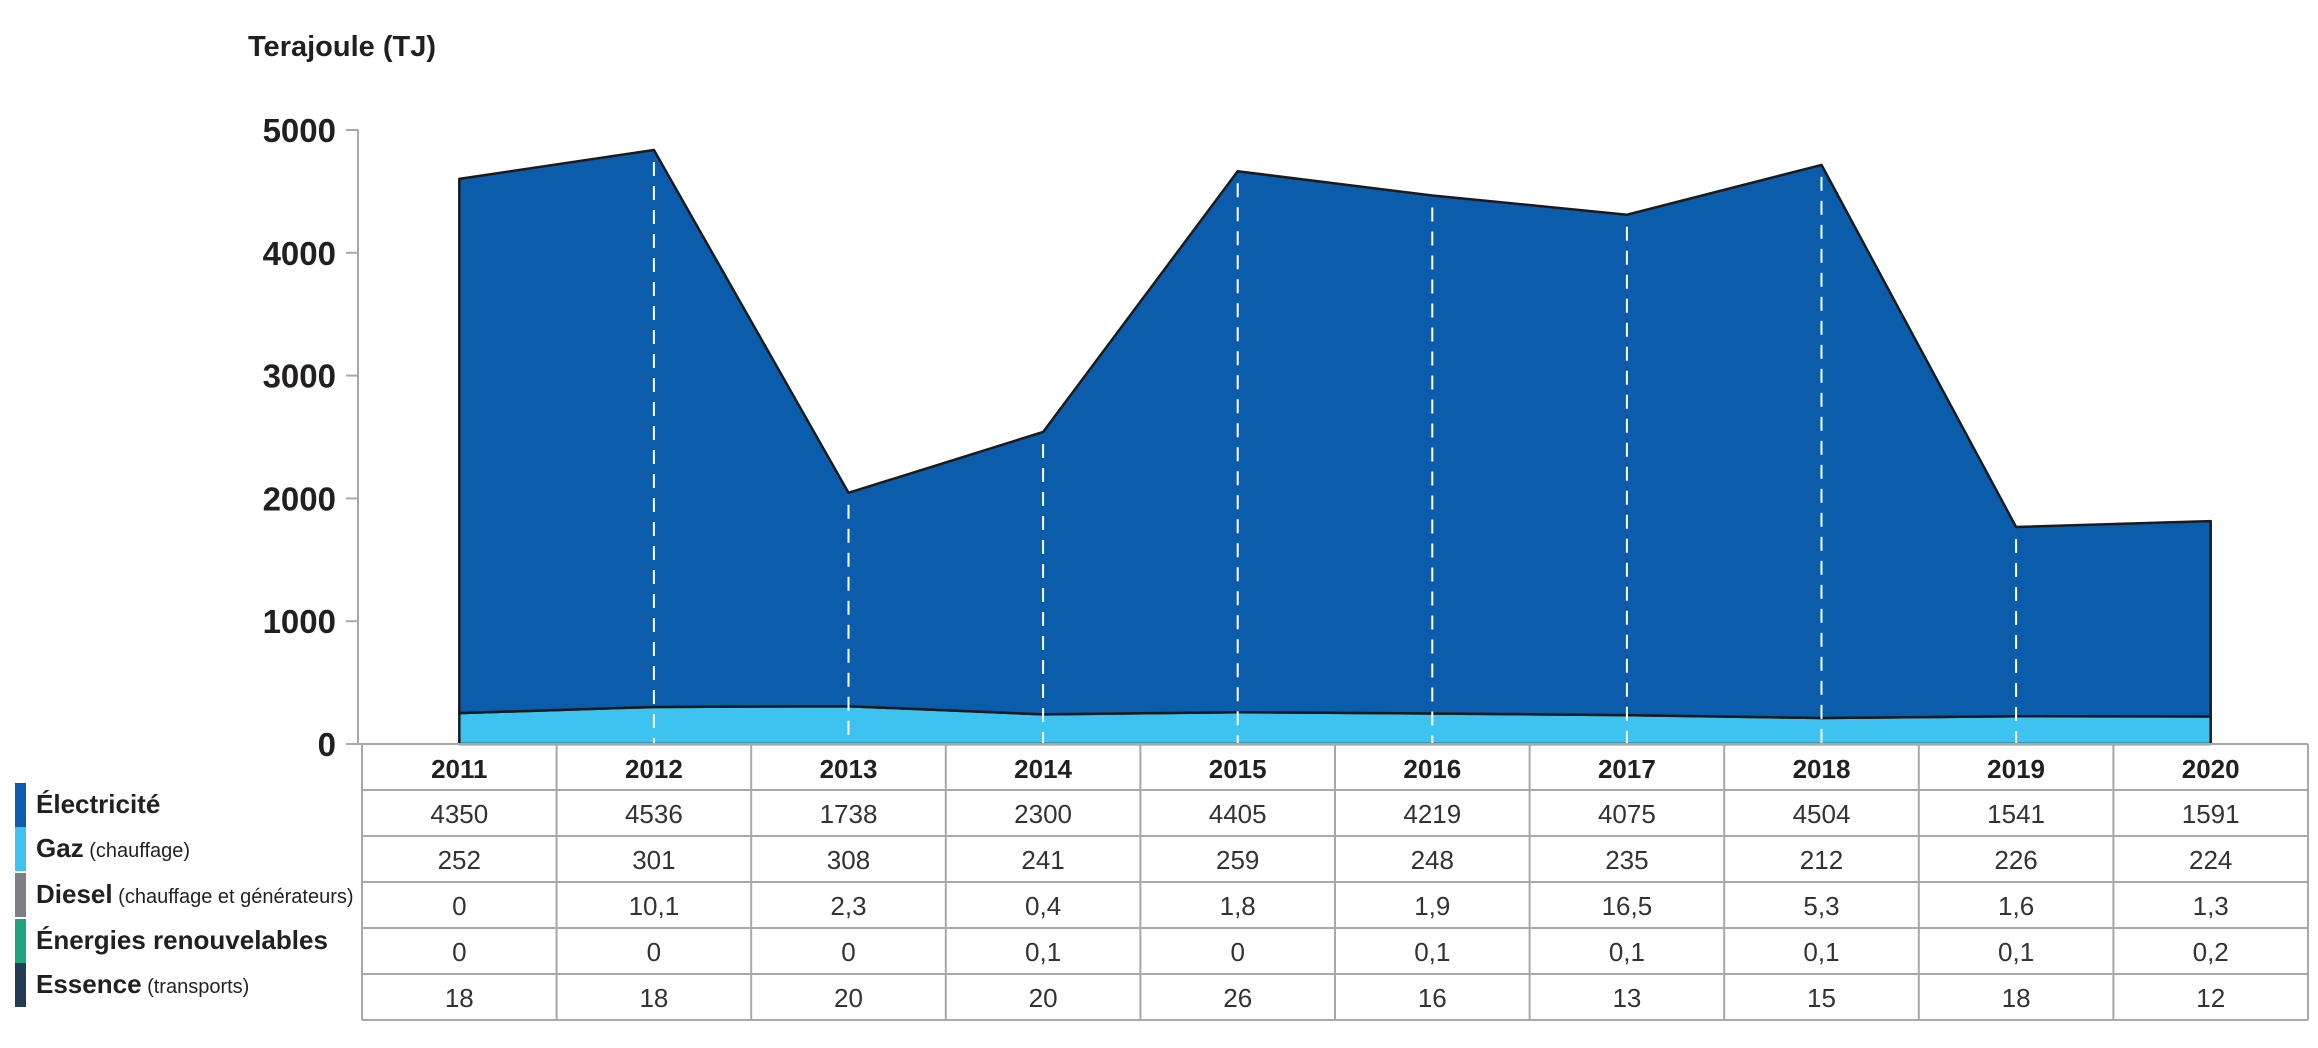  Describe the element at coordinates (2210, 860) in the screenshot. I see `table-cell: 224` at that location.